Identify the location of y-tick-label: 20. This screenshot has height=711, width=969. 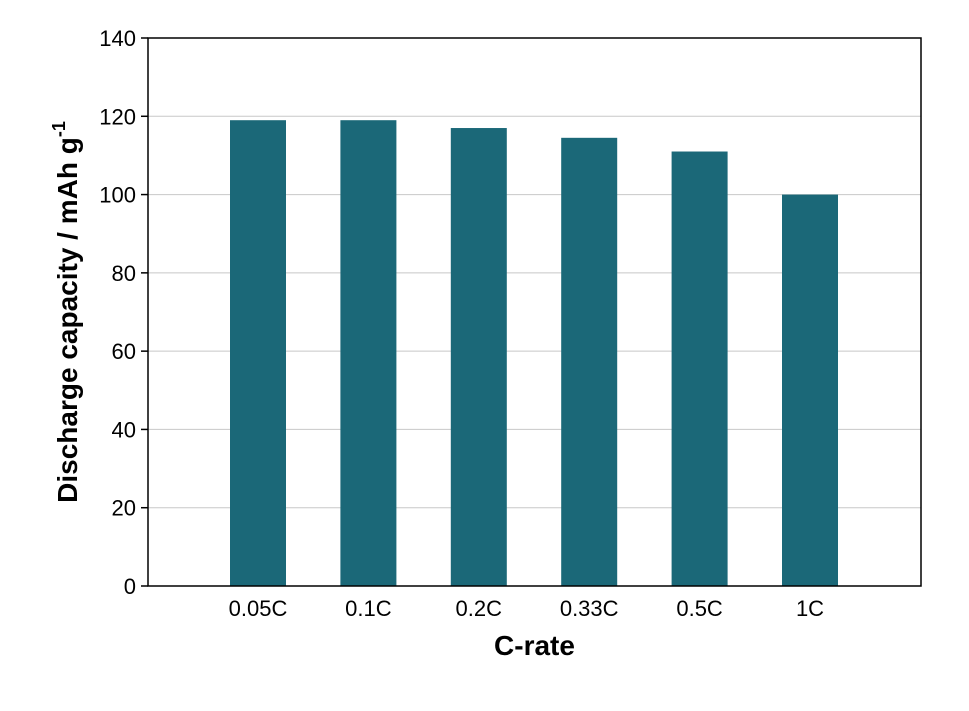
(124, 508).